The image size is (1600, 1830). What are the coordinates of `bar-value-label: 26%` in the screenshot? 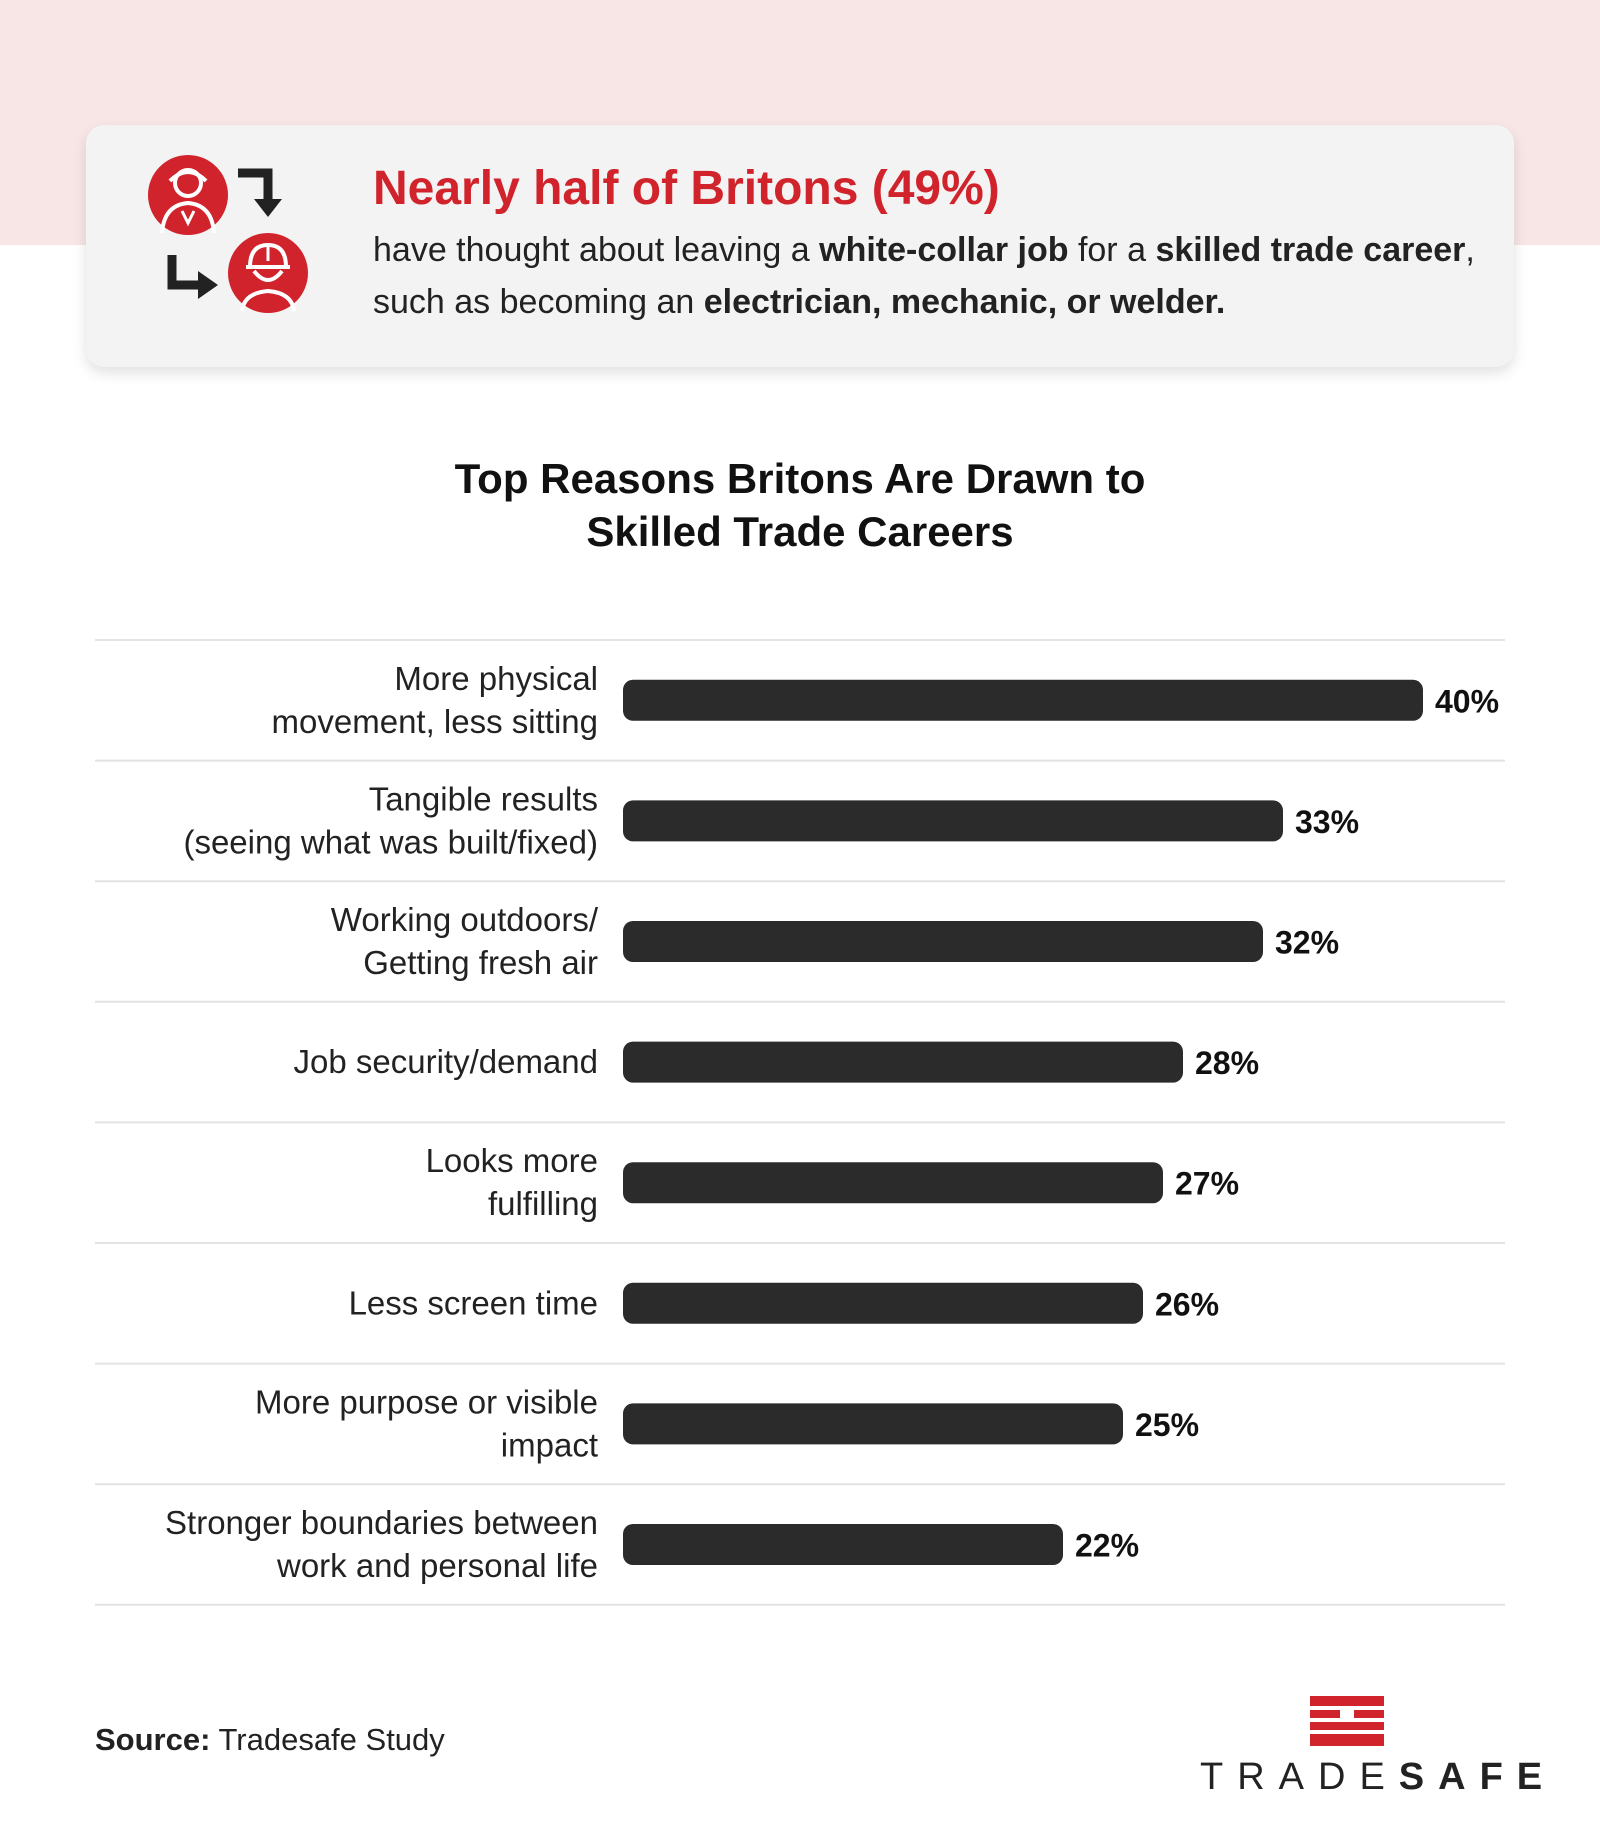 It's located at (1187, 1304).